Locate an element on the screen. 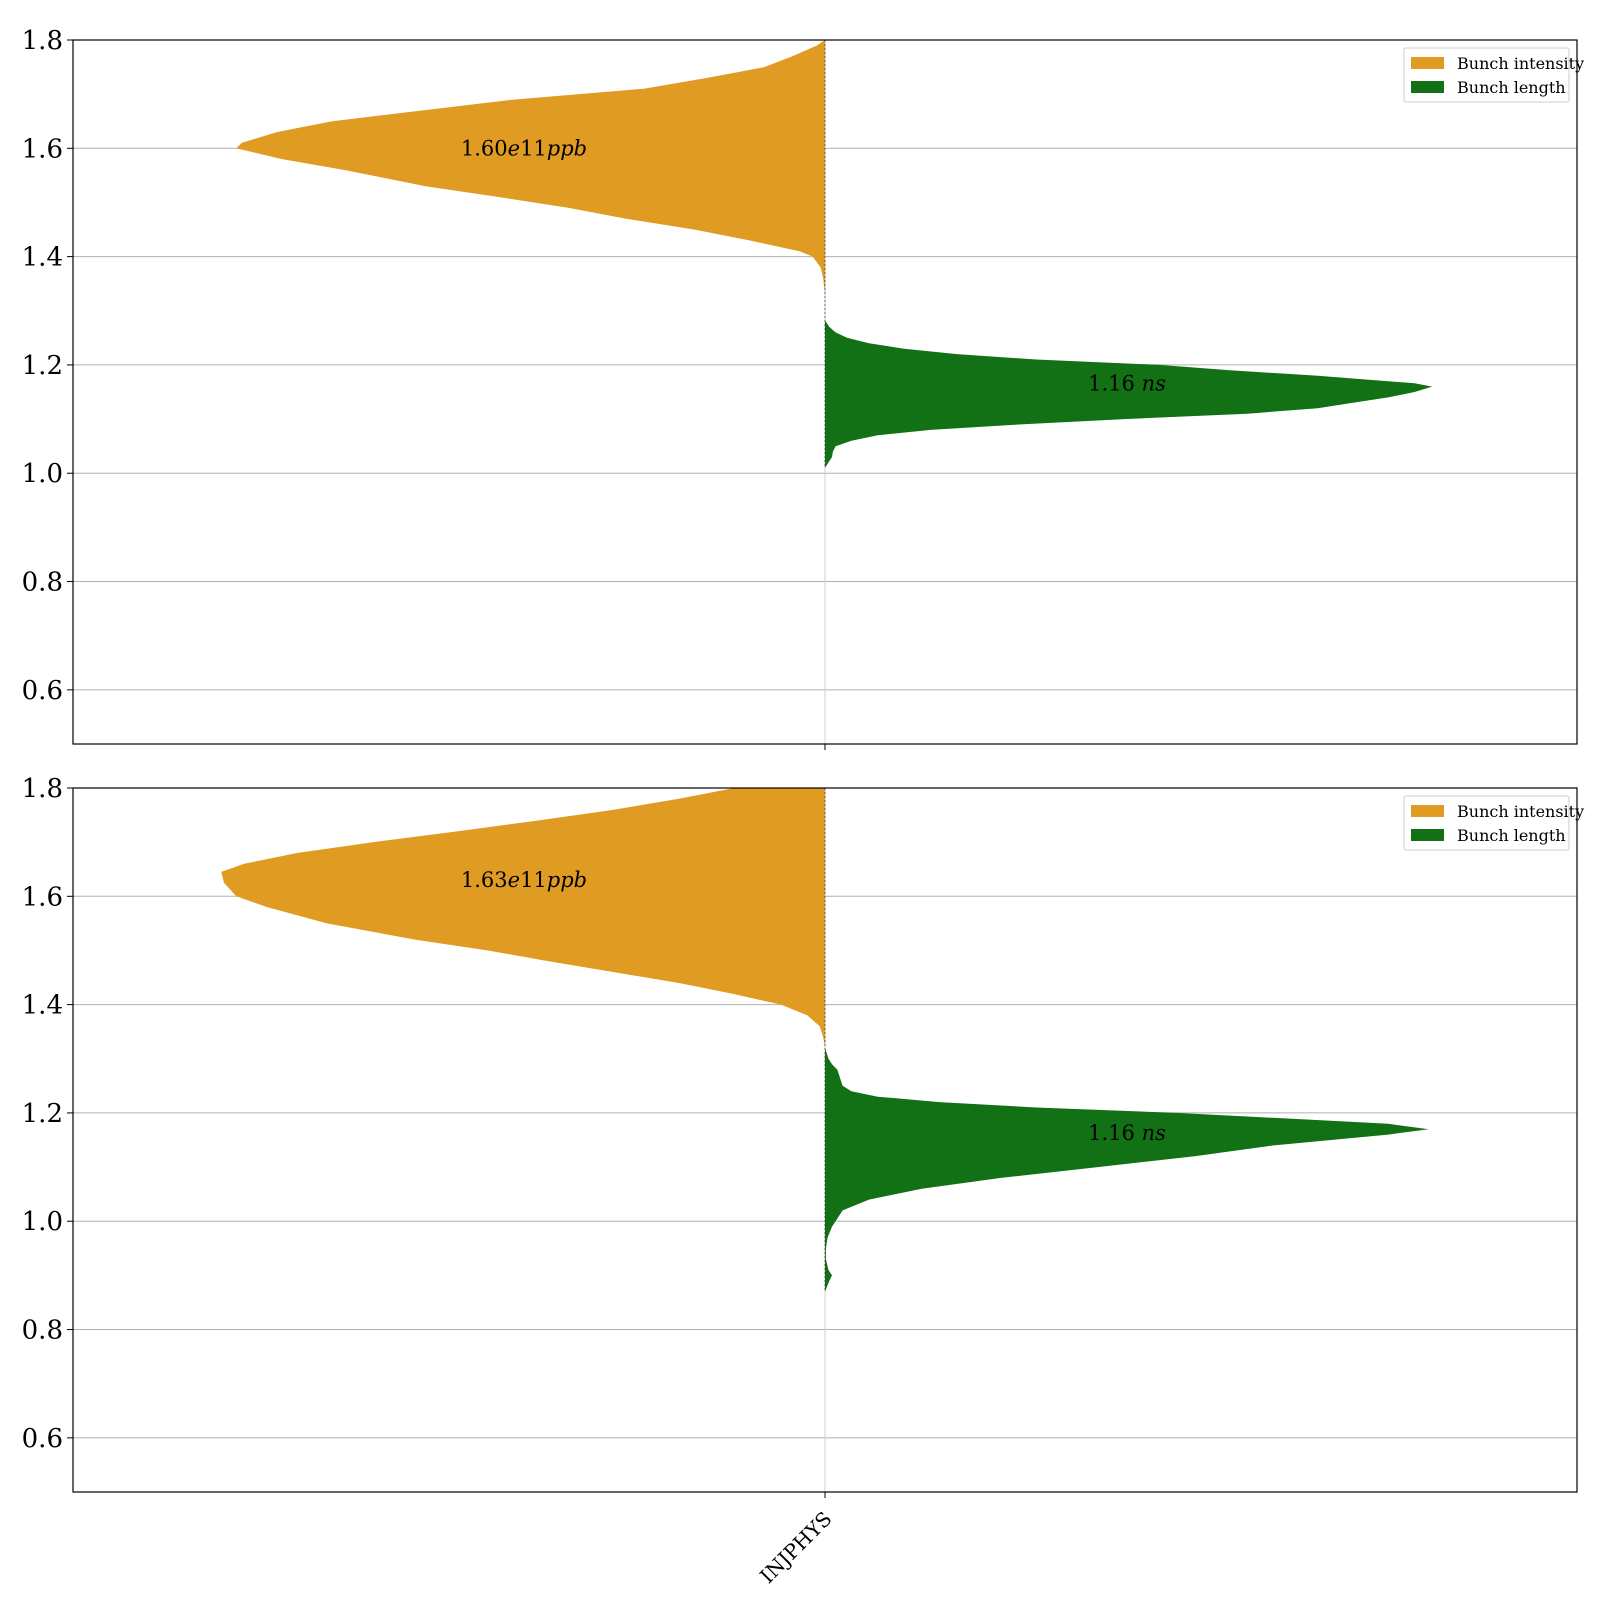 This screenshot has width=1600, height=1600. annotation-part: 1.60 is located at coordinates (484, 148).